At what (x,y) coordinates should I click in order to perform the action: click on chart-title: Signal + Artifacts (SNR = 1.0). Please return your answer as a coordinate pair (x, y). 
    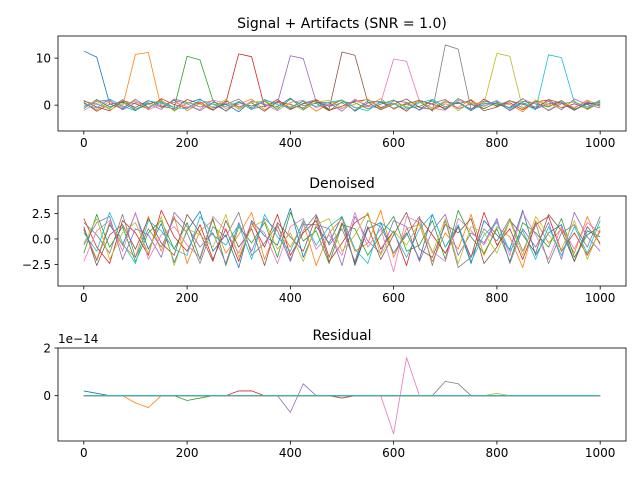
    Looking at the image, I should click on (342, 24).